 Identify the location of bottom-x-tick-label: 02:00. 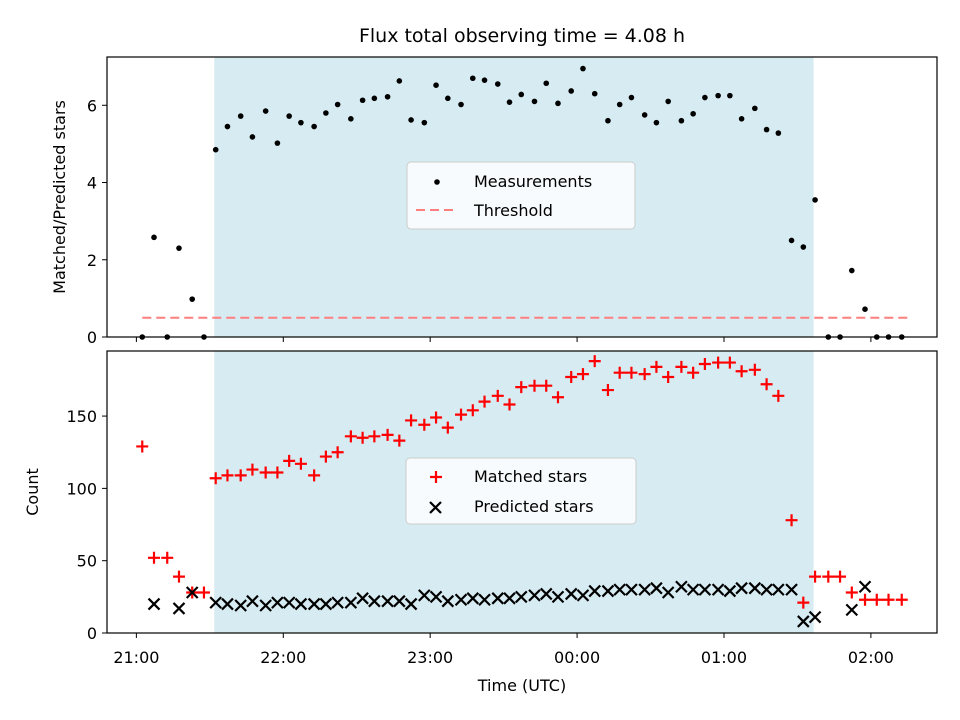
(871, 657).